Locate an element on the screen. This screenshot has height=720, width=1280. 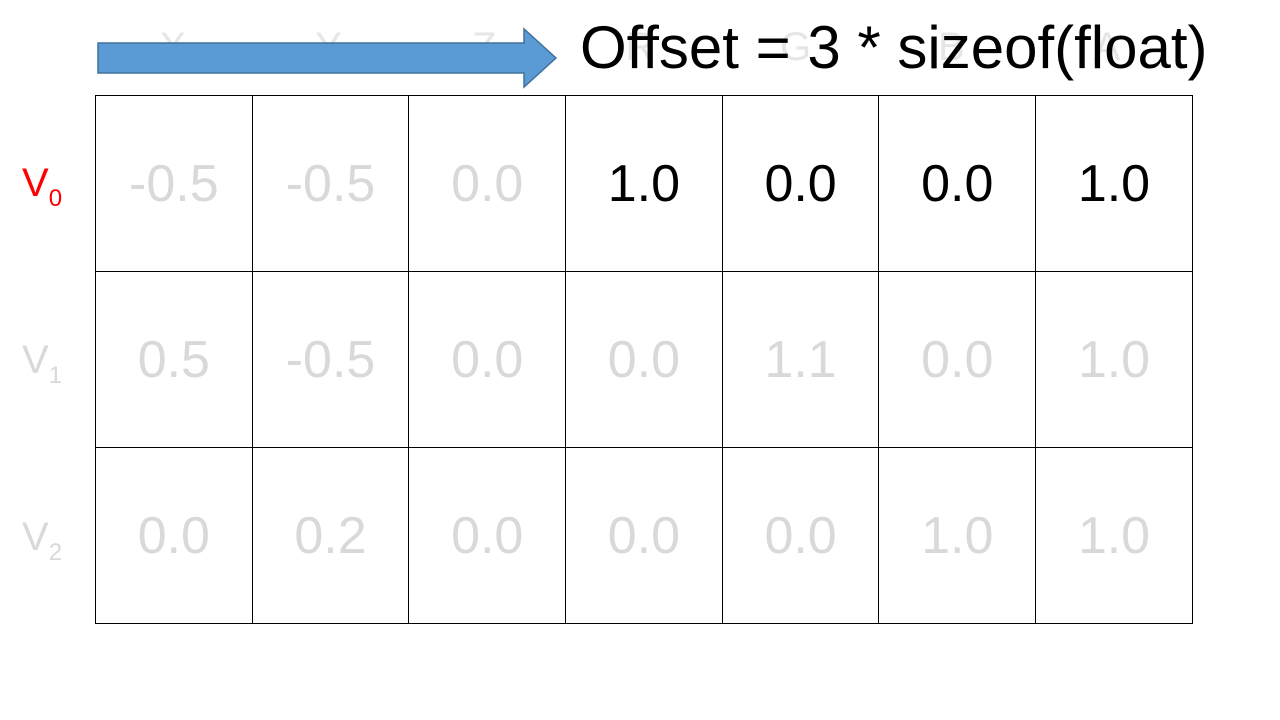
column-headers: X Y Z R G B A is located at coordinates (640, 47).